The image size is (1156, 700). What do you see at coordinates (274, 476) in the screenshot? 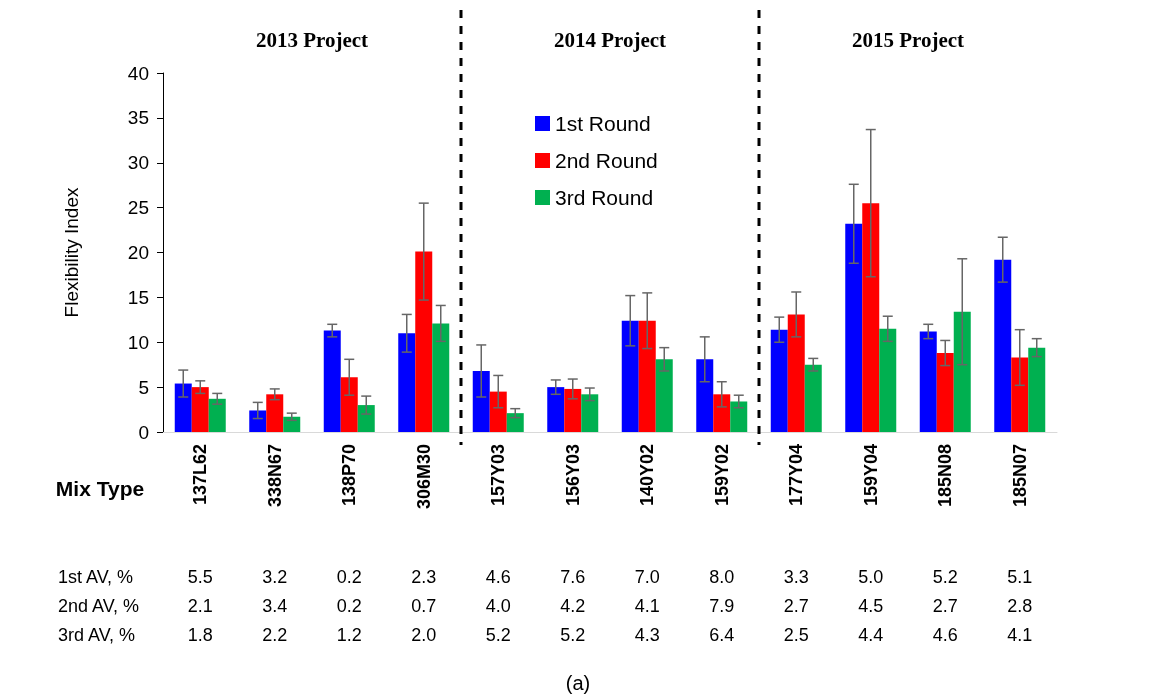
I see `x-tick-label: 338N67` at bounding box center [274, 476].